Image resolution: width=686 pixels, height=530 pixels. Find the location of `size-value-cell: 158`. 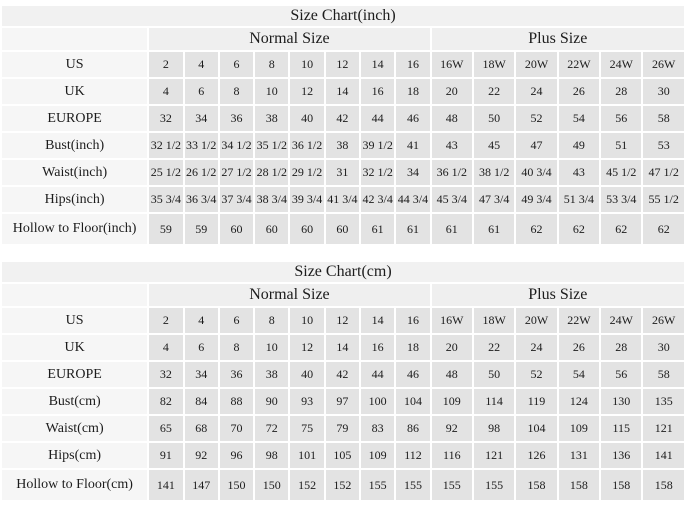

size-value-cell: 158 is located at coordinates (663, 485).